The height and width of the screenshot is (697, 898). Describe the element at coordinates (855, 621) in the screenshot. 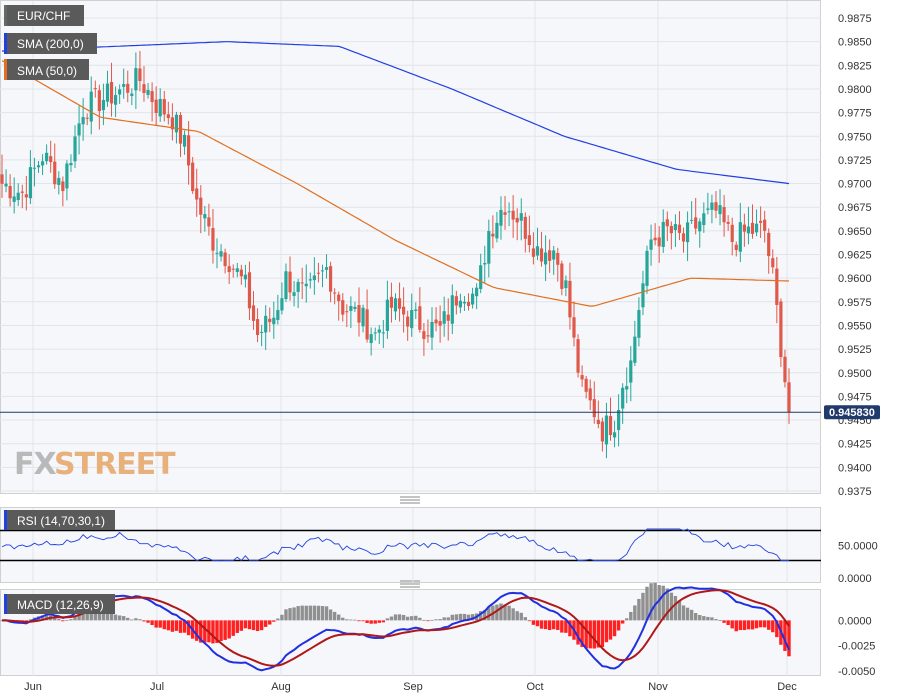

I see `macd-y-tick-label: 0.0000` at that location.